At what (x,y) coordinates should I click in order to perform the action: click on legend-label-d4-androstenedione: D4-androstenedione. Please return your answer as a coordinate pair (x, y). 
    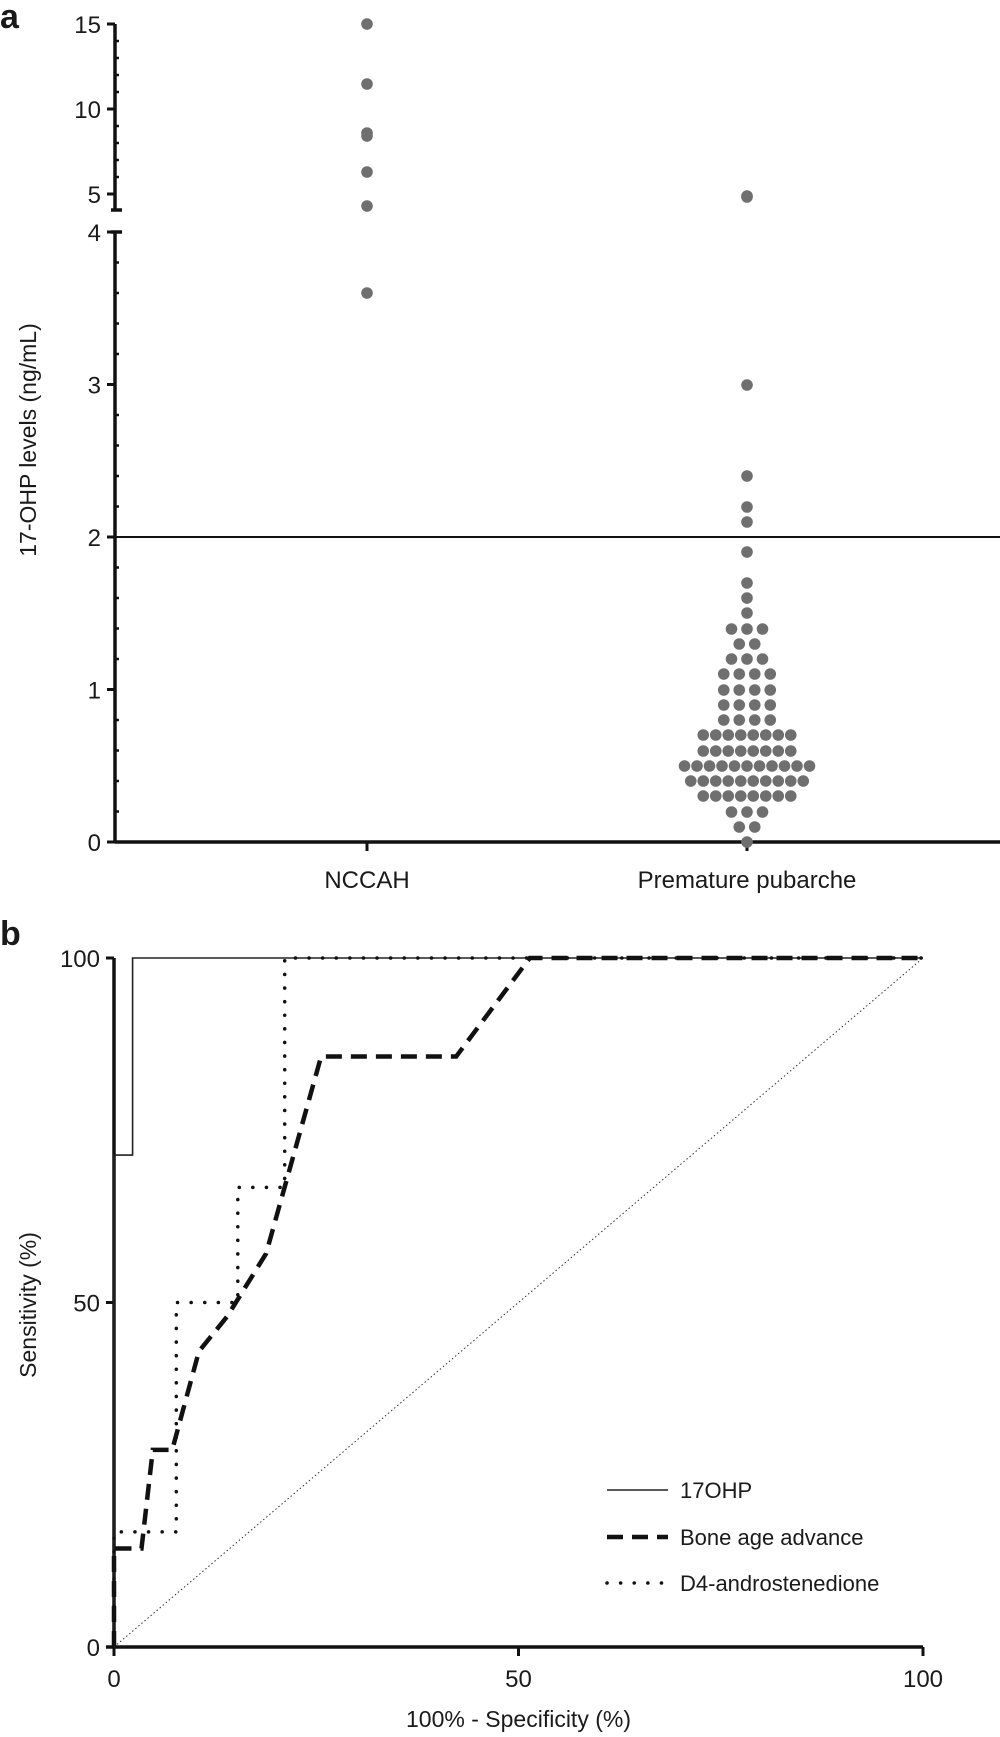
    Looking at the image, I should click on (779, 1583).